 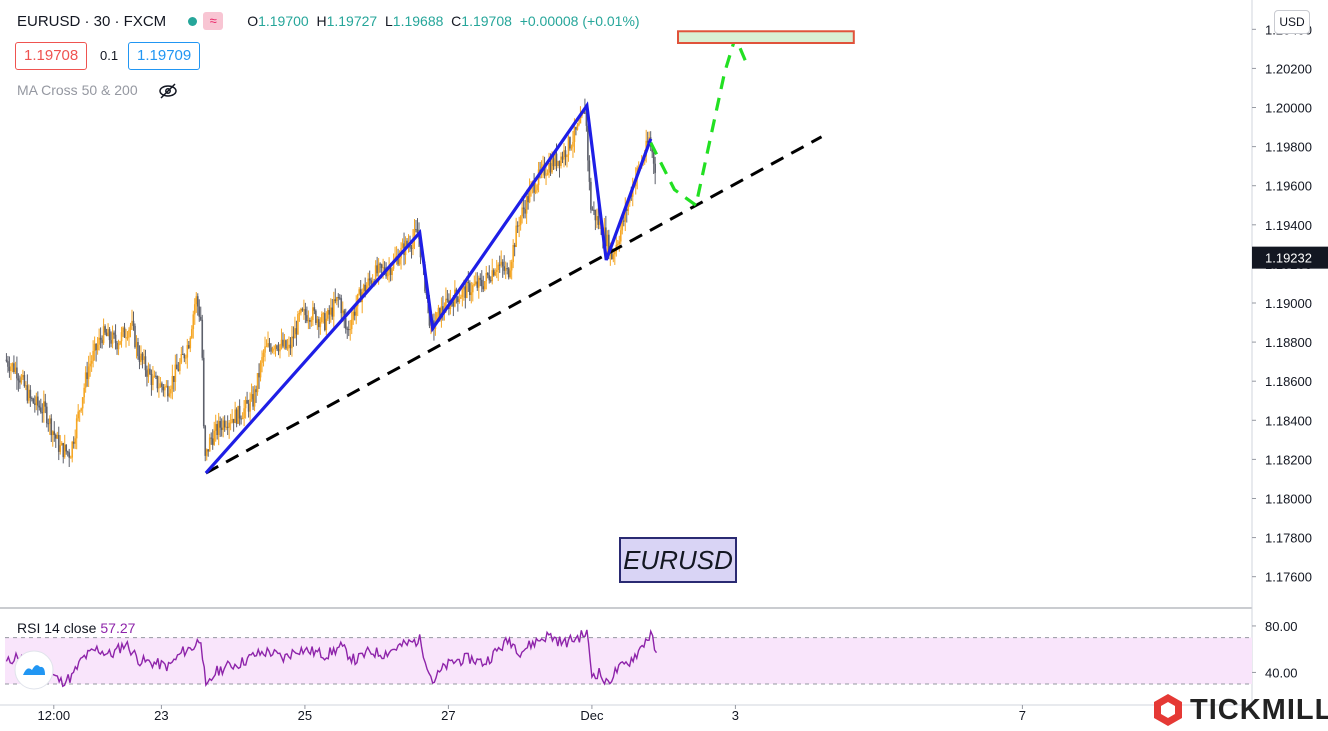 What do you see at coordinates (164, 56) in the screenshot?
I see `buy-price-button: 1.19709` at bounding box center [164, 56].